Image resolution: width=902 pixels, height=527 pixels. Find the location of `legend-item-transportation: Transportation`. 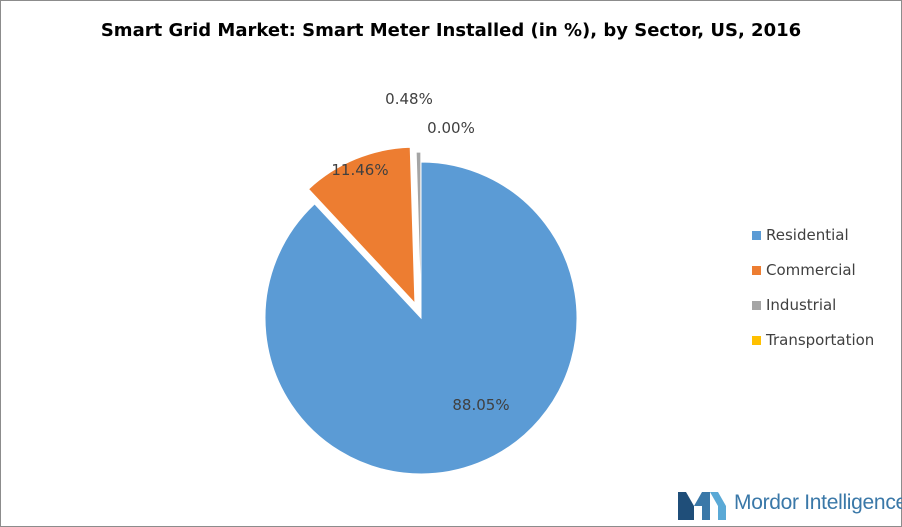

legend-item-transportation: Transportation is located at coordinates (813, 348).